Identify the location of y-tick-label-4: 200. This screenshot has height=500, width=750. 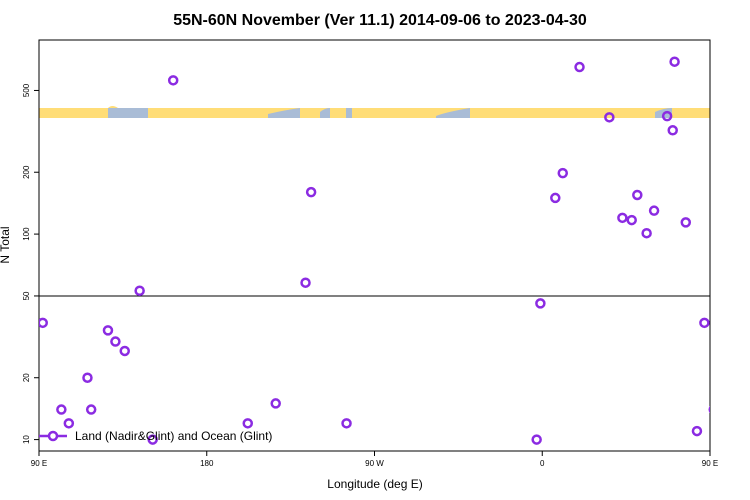
(26, 172).